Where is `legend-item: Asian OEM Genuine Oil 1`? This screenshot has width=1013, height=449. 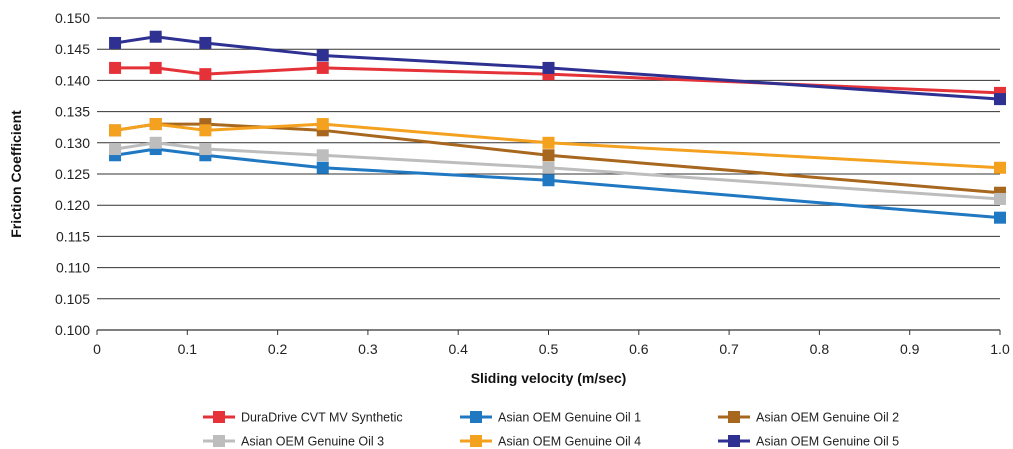
legend-item: Asian OEM Genuine Oil 1 is located at coordinates (550, 418).